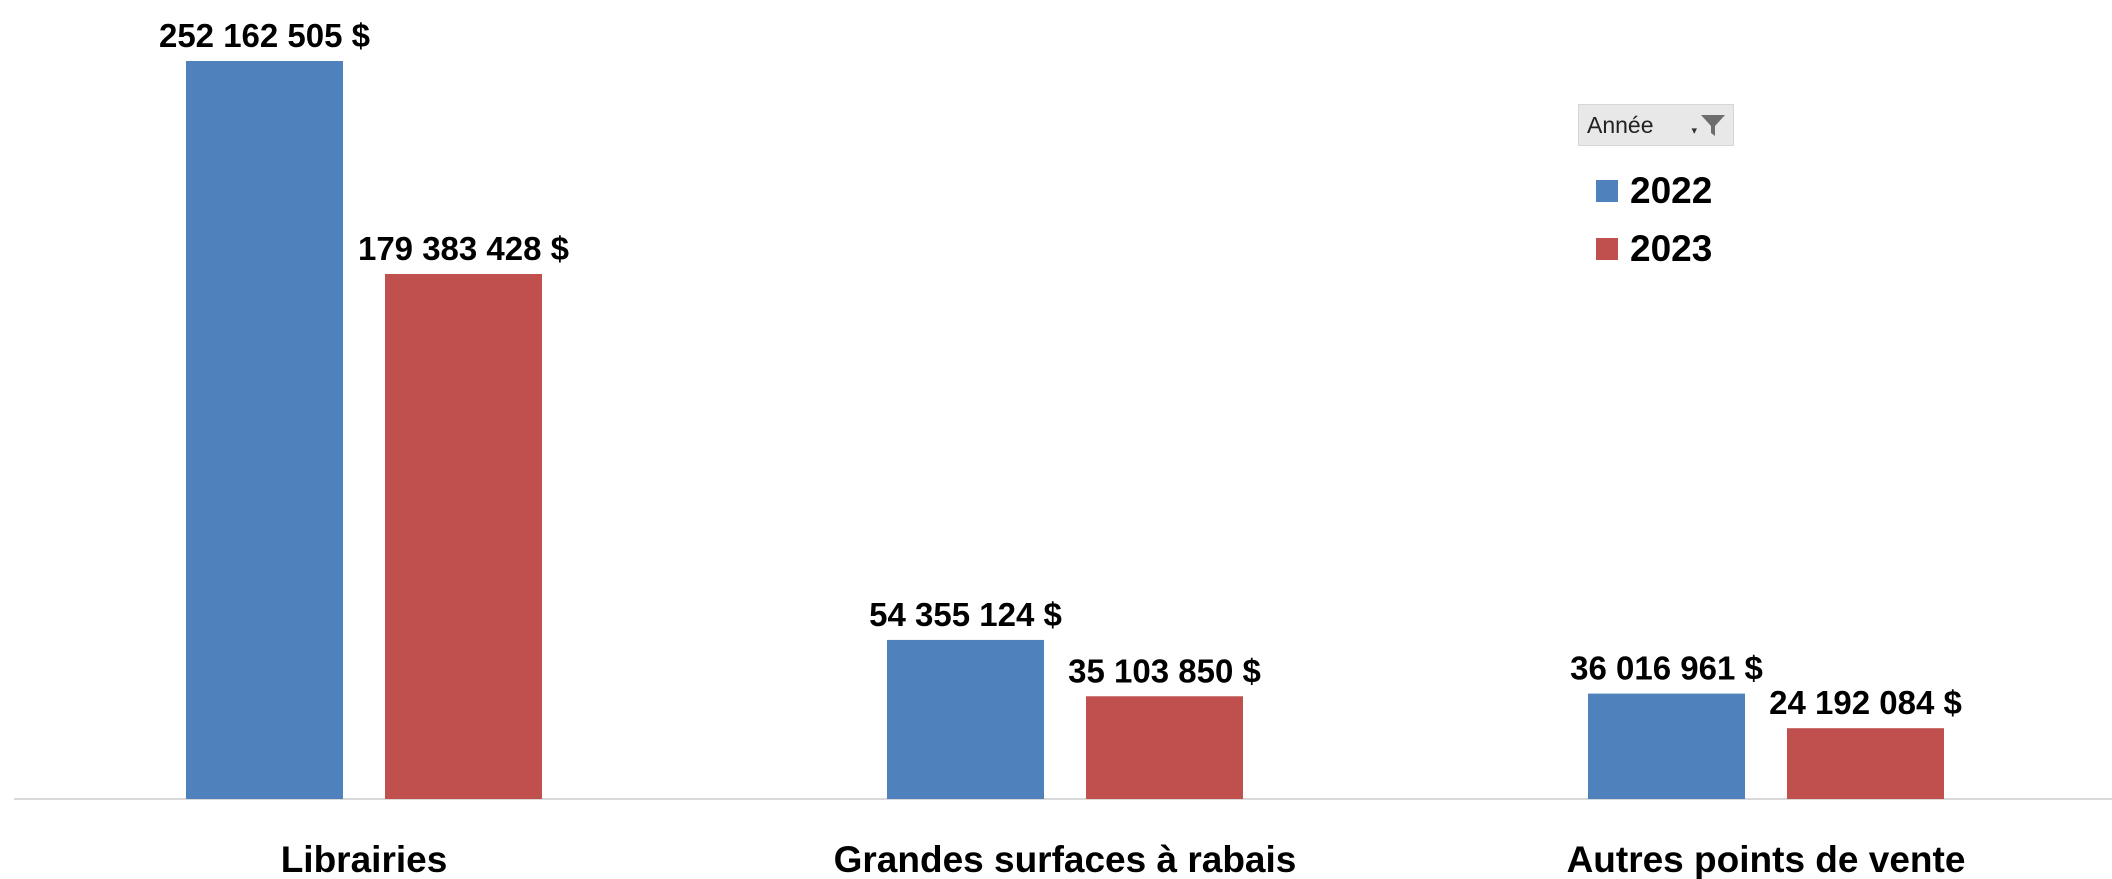 This screenshot has width=2112, height=879. Describe the element at coordinates (463, 248) in the screenshot. I see `data-label-2023-0: 179 383 428 $` at that location.